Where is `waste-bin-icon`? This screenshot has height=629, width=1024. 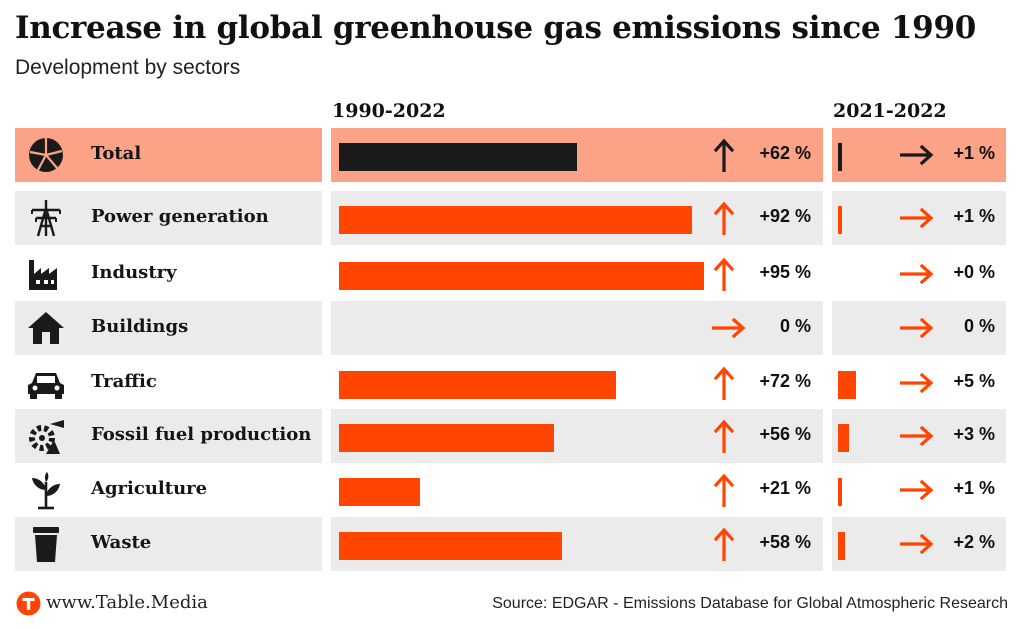
waste-bin-icon is located at coordinates (46, 544).